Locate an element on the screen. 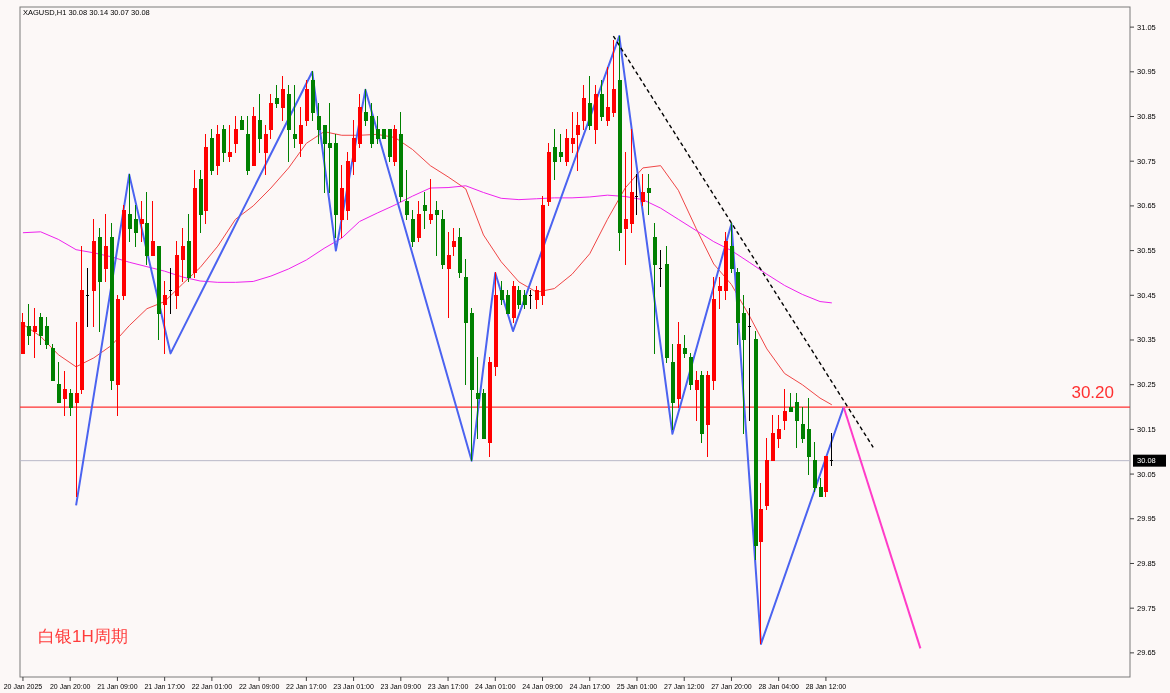  line-series is located at coordinates (427, 244).